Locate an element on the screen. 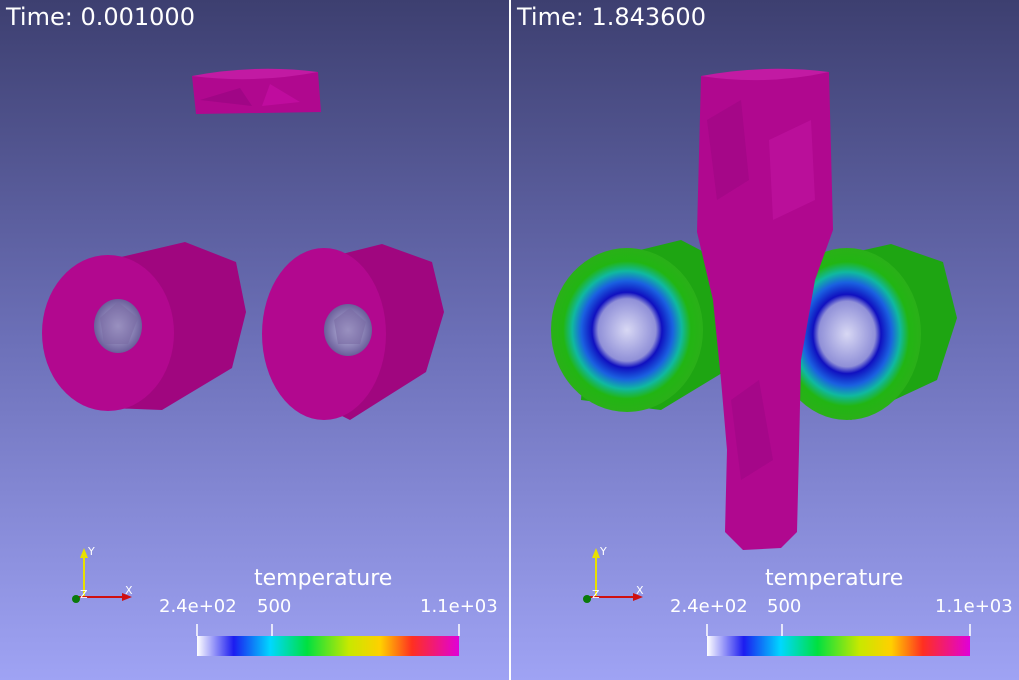 The image size is (1019, 680). top-disc-mesh is located at coordinates (256, 91).